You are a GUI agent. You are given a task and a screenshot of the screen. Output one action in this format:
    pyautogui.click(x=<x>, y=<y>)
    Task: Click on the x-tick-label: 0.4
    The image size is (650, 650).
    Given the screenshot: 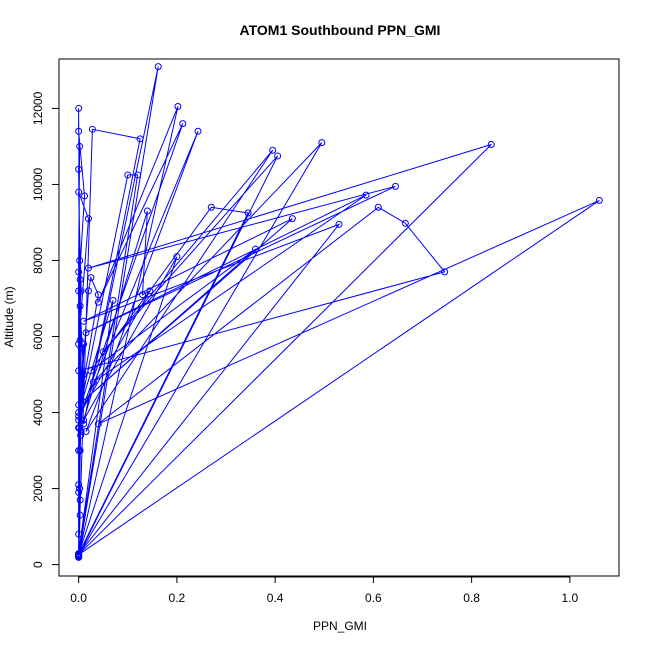 What is the action you would take?
    pyautogui.click(x=275, y=598)
    